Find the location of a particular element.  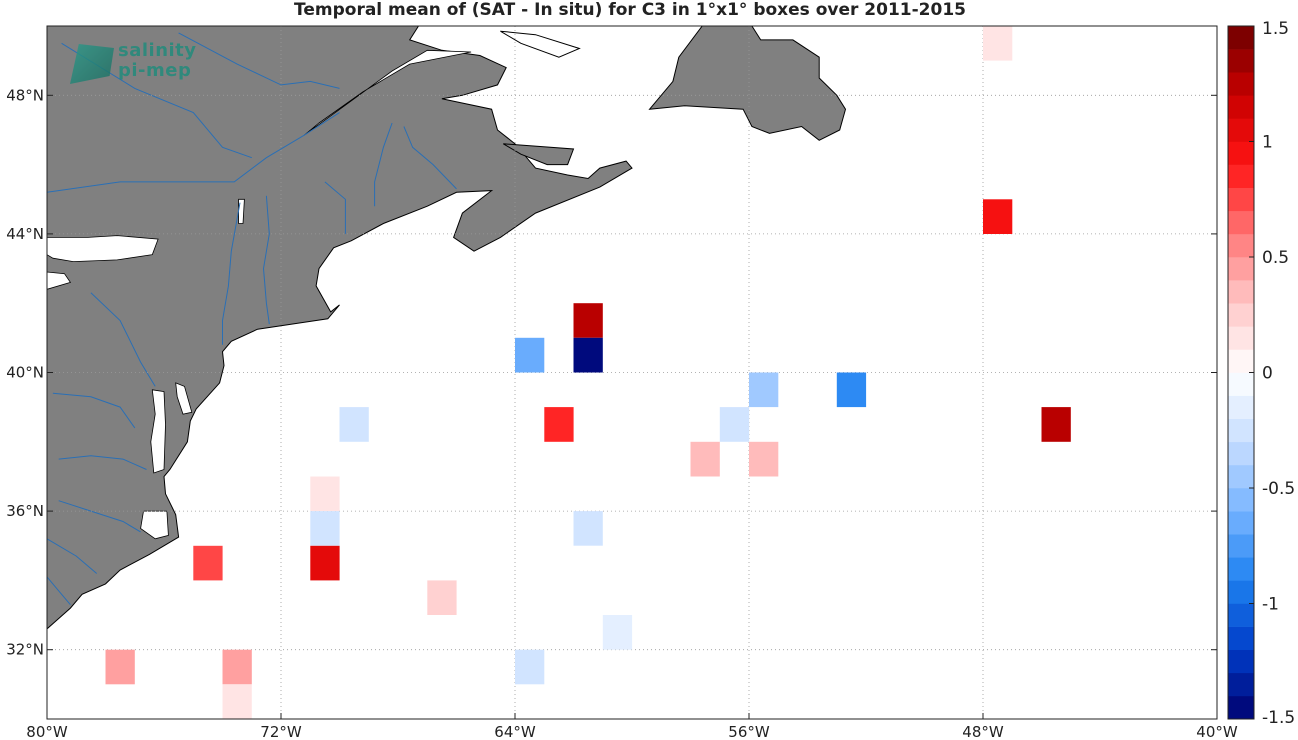

land-pei is located at coordinates (539, 154).